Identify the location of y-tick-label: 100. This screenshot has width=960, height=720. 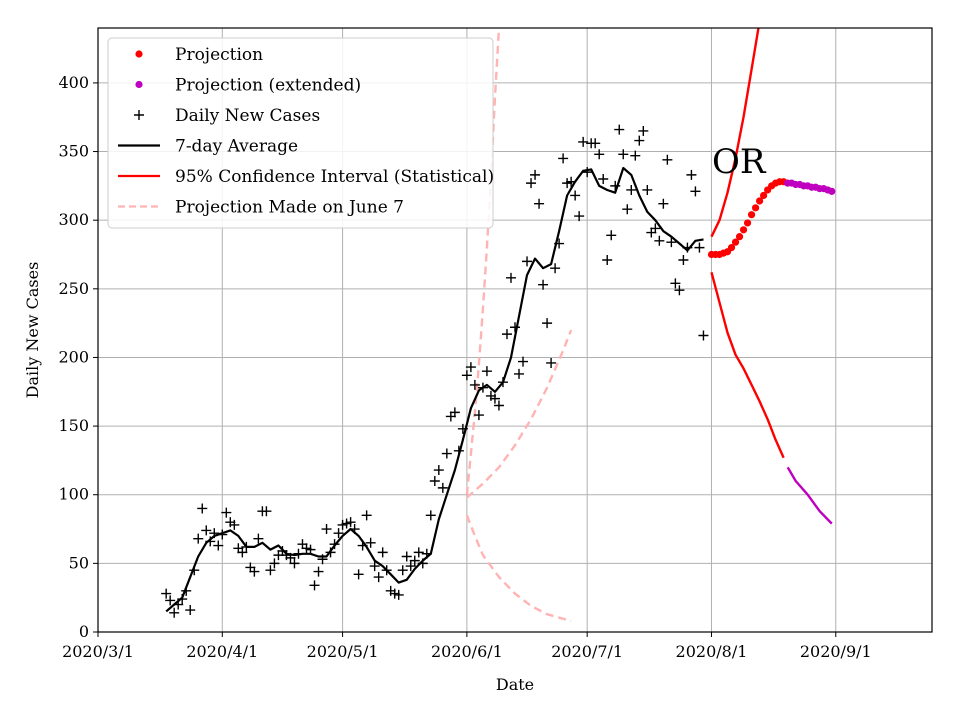
(73, 494).